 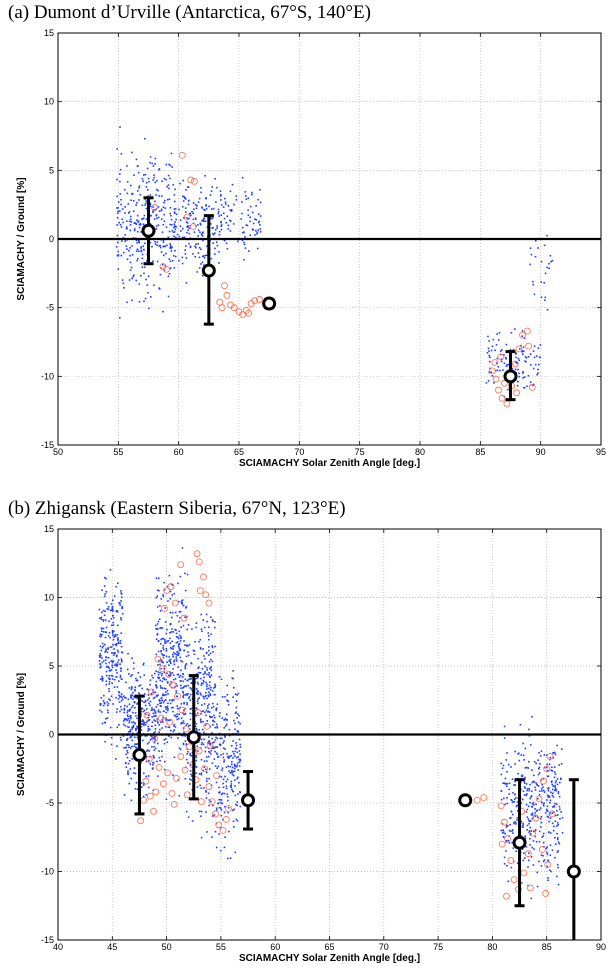 What do you see at coordinates (148, 230) in the screenshot?
I see `mean-circle` at bounding box center [148, 230].